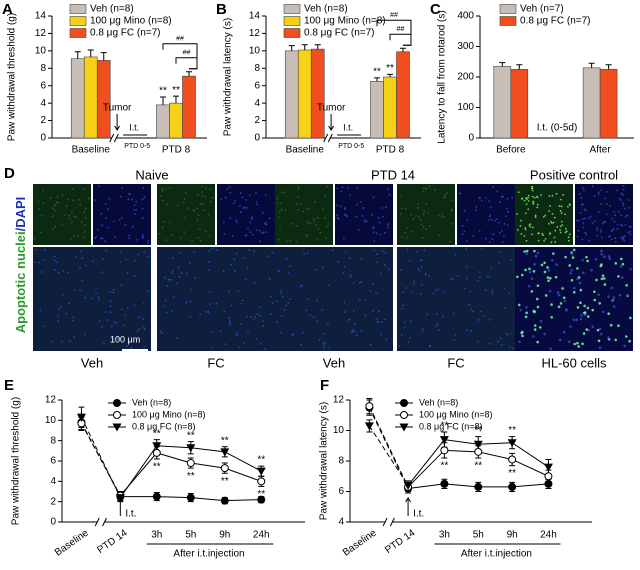  I want to click on y-tick-label: 14, so click(255, 16).